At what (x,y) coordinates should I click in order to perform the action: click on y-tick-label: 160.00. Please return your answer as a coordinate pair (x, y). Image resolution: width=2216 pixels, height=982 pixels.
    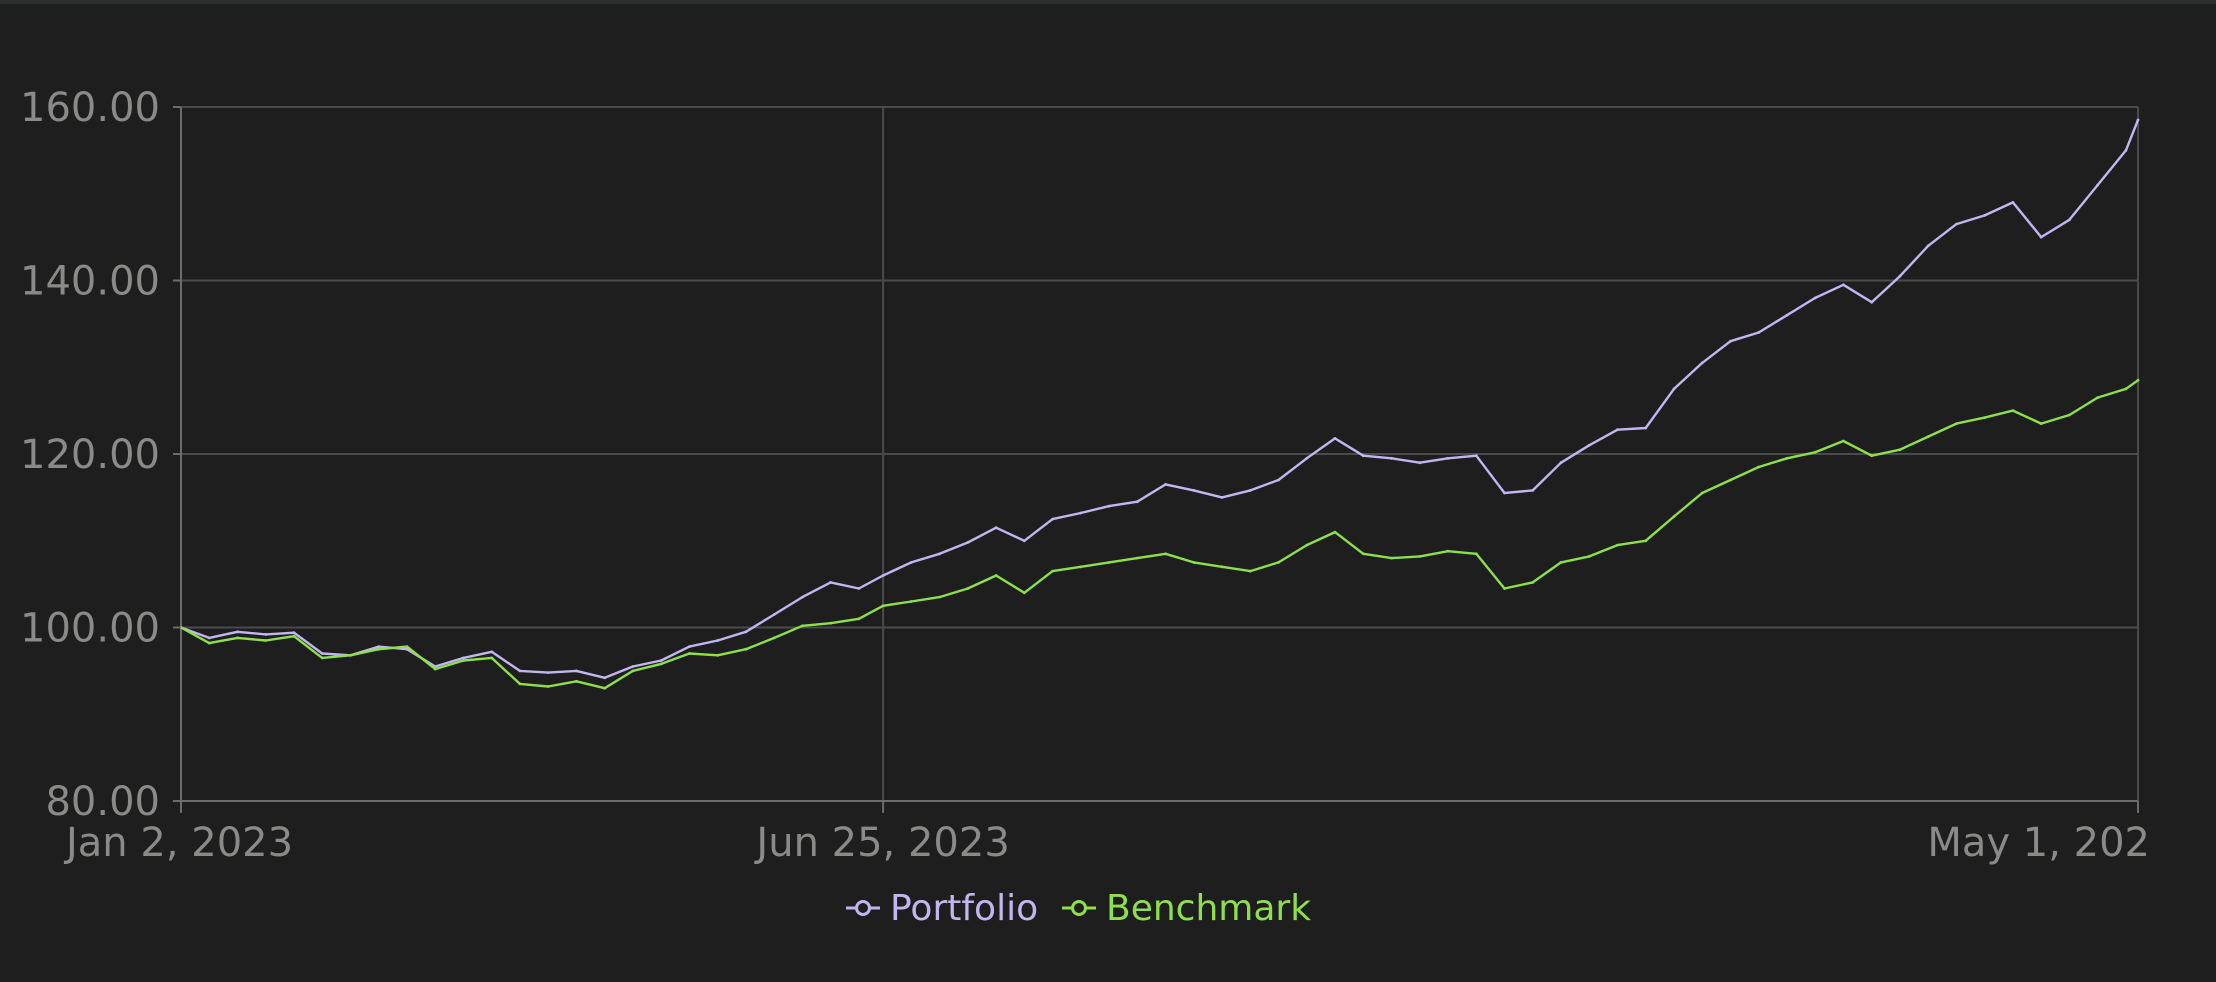
    Looking at the image, I should click on (90, 108).